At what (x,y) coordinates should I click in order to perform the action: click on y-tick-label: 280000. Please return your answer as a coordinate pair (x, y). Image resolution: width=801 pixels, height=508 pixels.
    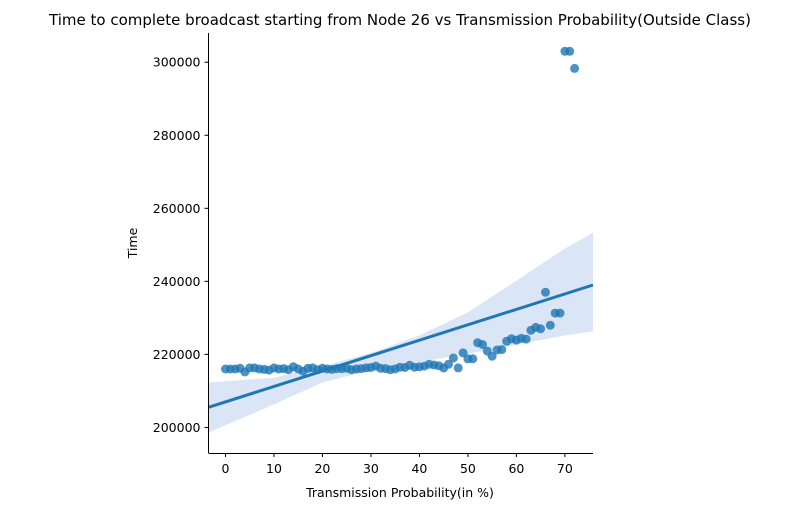
    Looking at the image, I should click on (177, 135).